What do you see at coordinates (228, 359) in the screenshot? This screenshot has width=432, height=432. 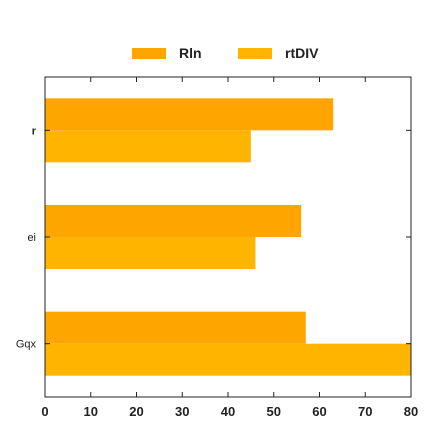 I see `bar-rtDIV-Gqx` at bounding box center [228, 359].